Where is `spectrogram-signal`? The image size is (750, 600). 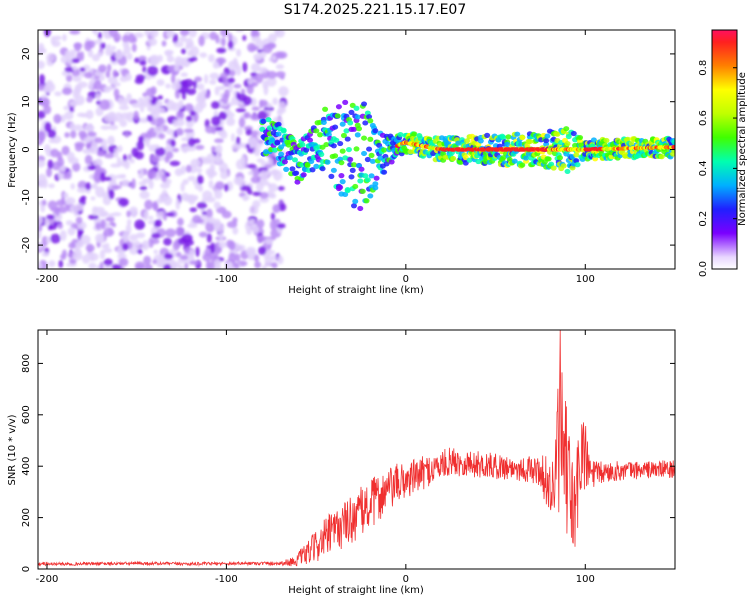
spectrogram-signal is located at coordinates (467, 155).